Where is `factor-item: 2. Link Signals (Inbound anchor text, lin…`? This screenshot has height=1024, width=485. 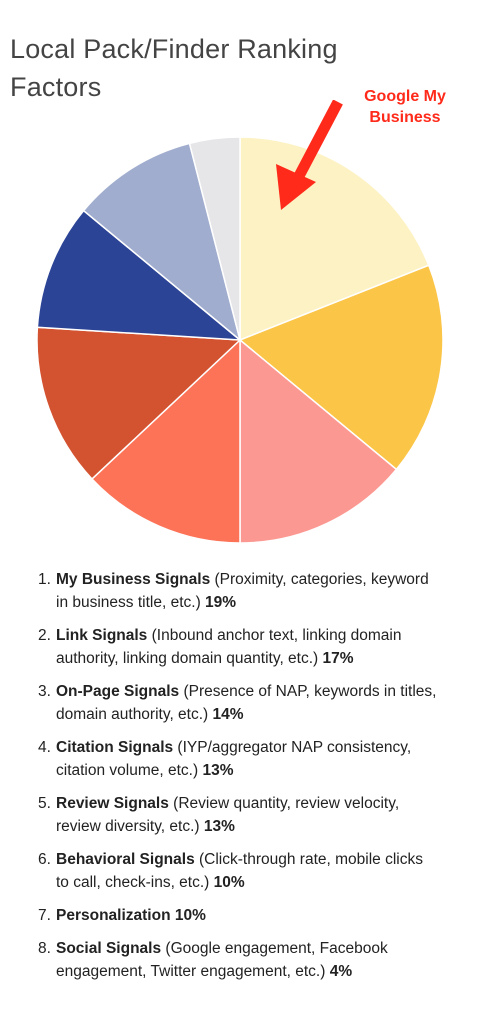 factor-item: 2. Link Signals (Inbound anchor text, lin… is located at coordinates (238, 647).